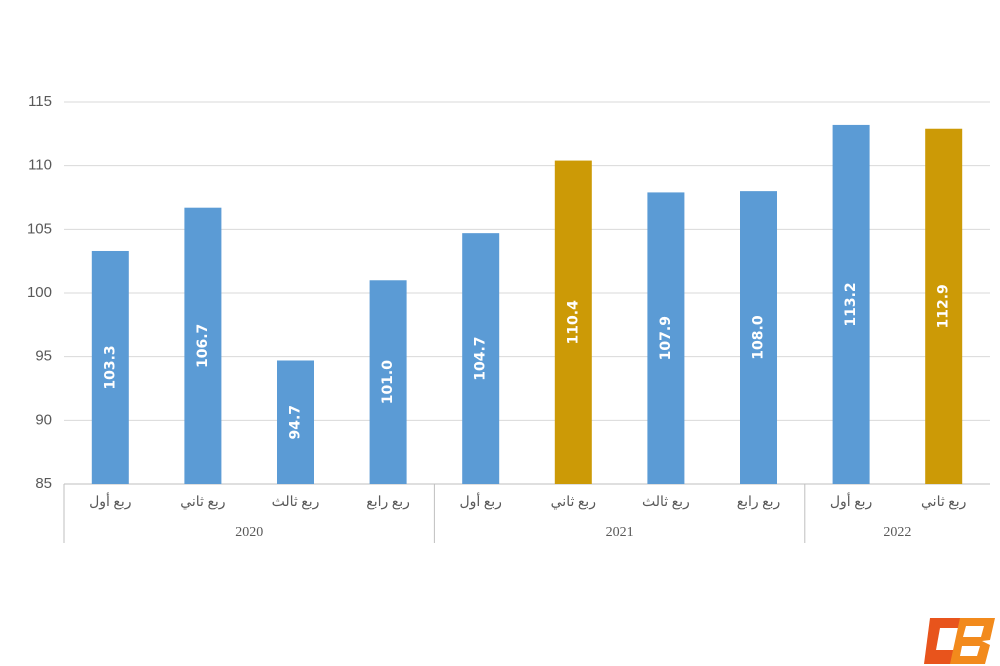 The image size is (1000, 666). What do you see at coordinates (43, 356) in the screenshot?
I see `y-tick-label: 95` at bounding box center [43, 356].